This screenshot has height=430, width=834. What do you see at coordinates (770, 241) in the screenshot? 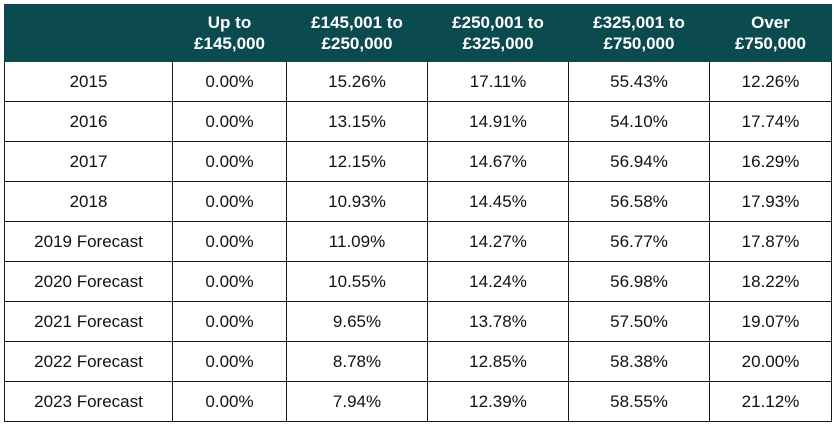
I see `value-cell: 17.87%` at bounding box center [770, 241].